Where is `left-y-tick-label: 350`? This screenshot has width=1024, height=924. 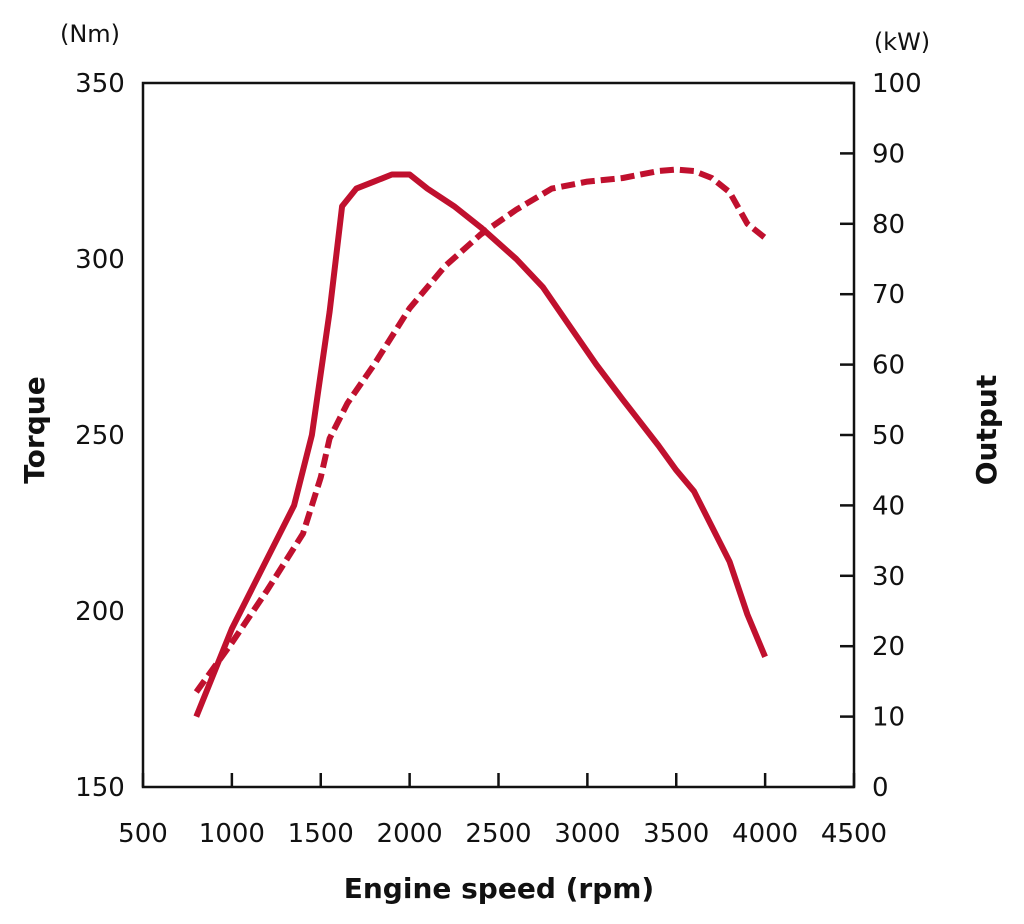 left-y-tick-label: 350 is located at coordinates (100, 84).